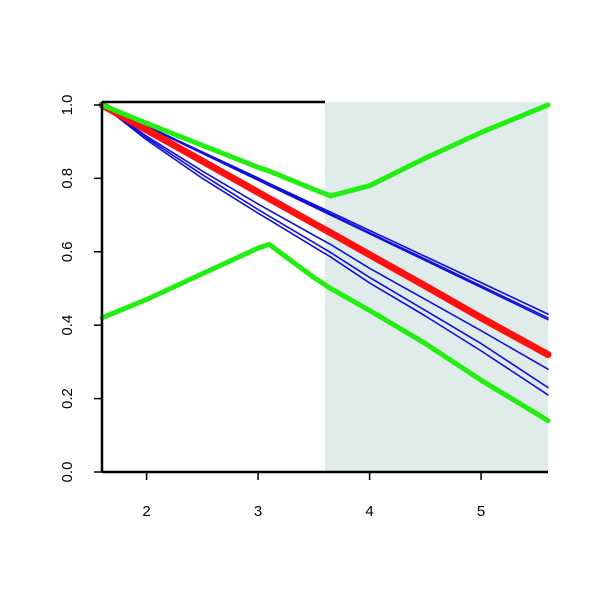 The image size is (600, 600). What do you see at coordinates (369, 511) in the screenshot?
I see `x-tick-label: 4` at bounding box center [369, 511].